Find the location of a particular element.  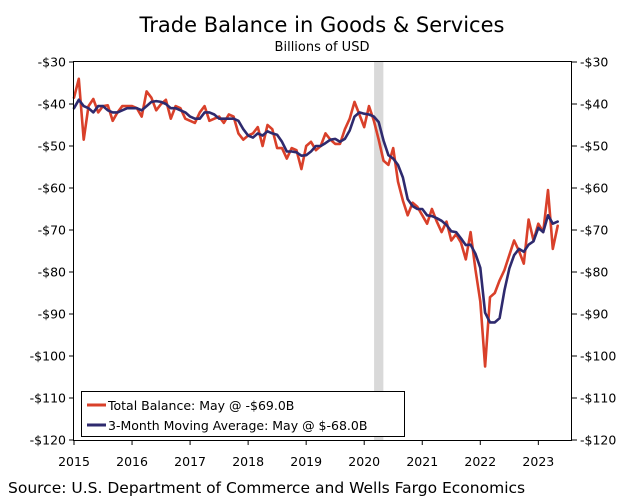

y-tick-label-left: -$50 is located at coordinates (52, 146).